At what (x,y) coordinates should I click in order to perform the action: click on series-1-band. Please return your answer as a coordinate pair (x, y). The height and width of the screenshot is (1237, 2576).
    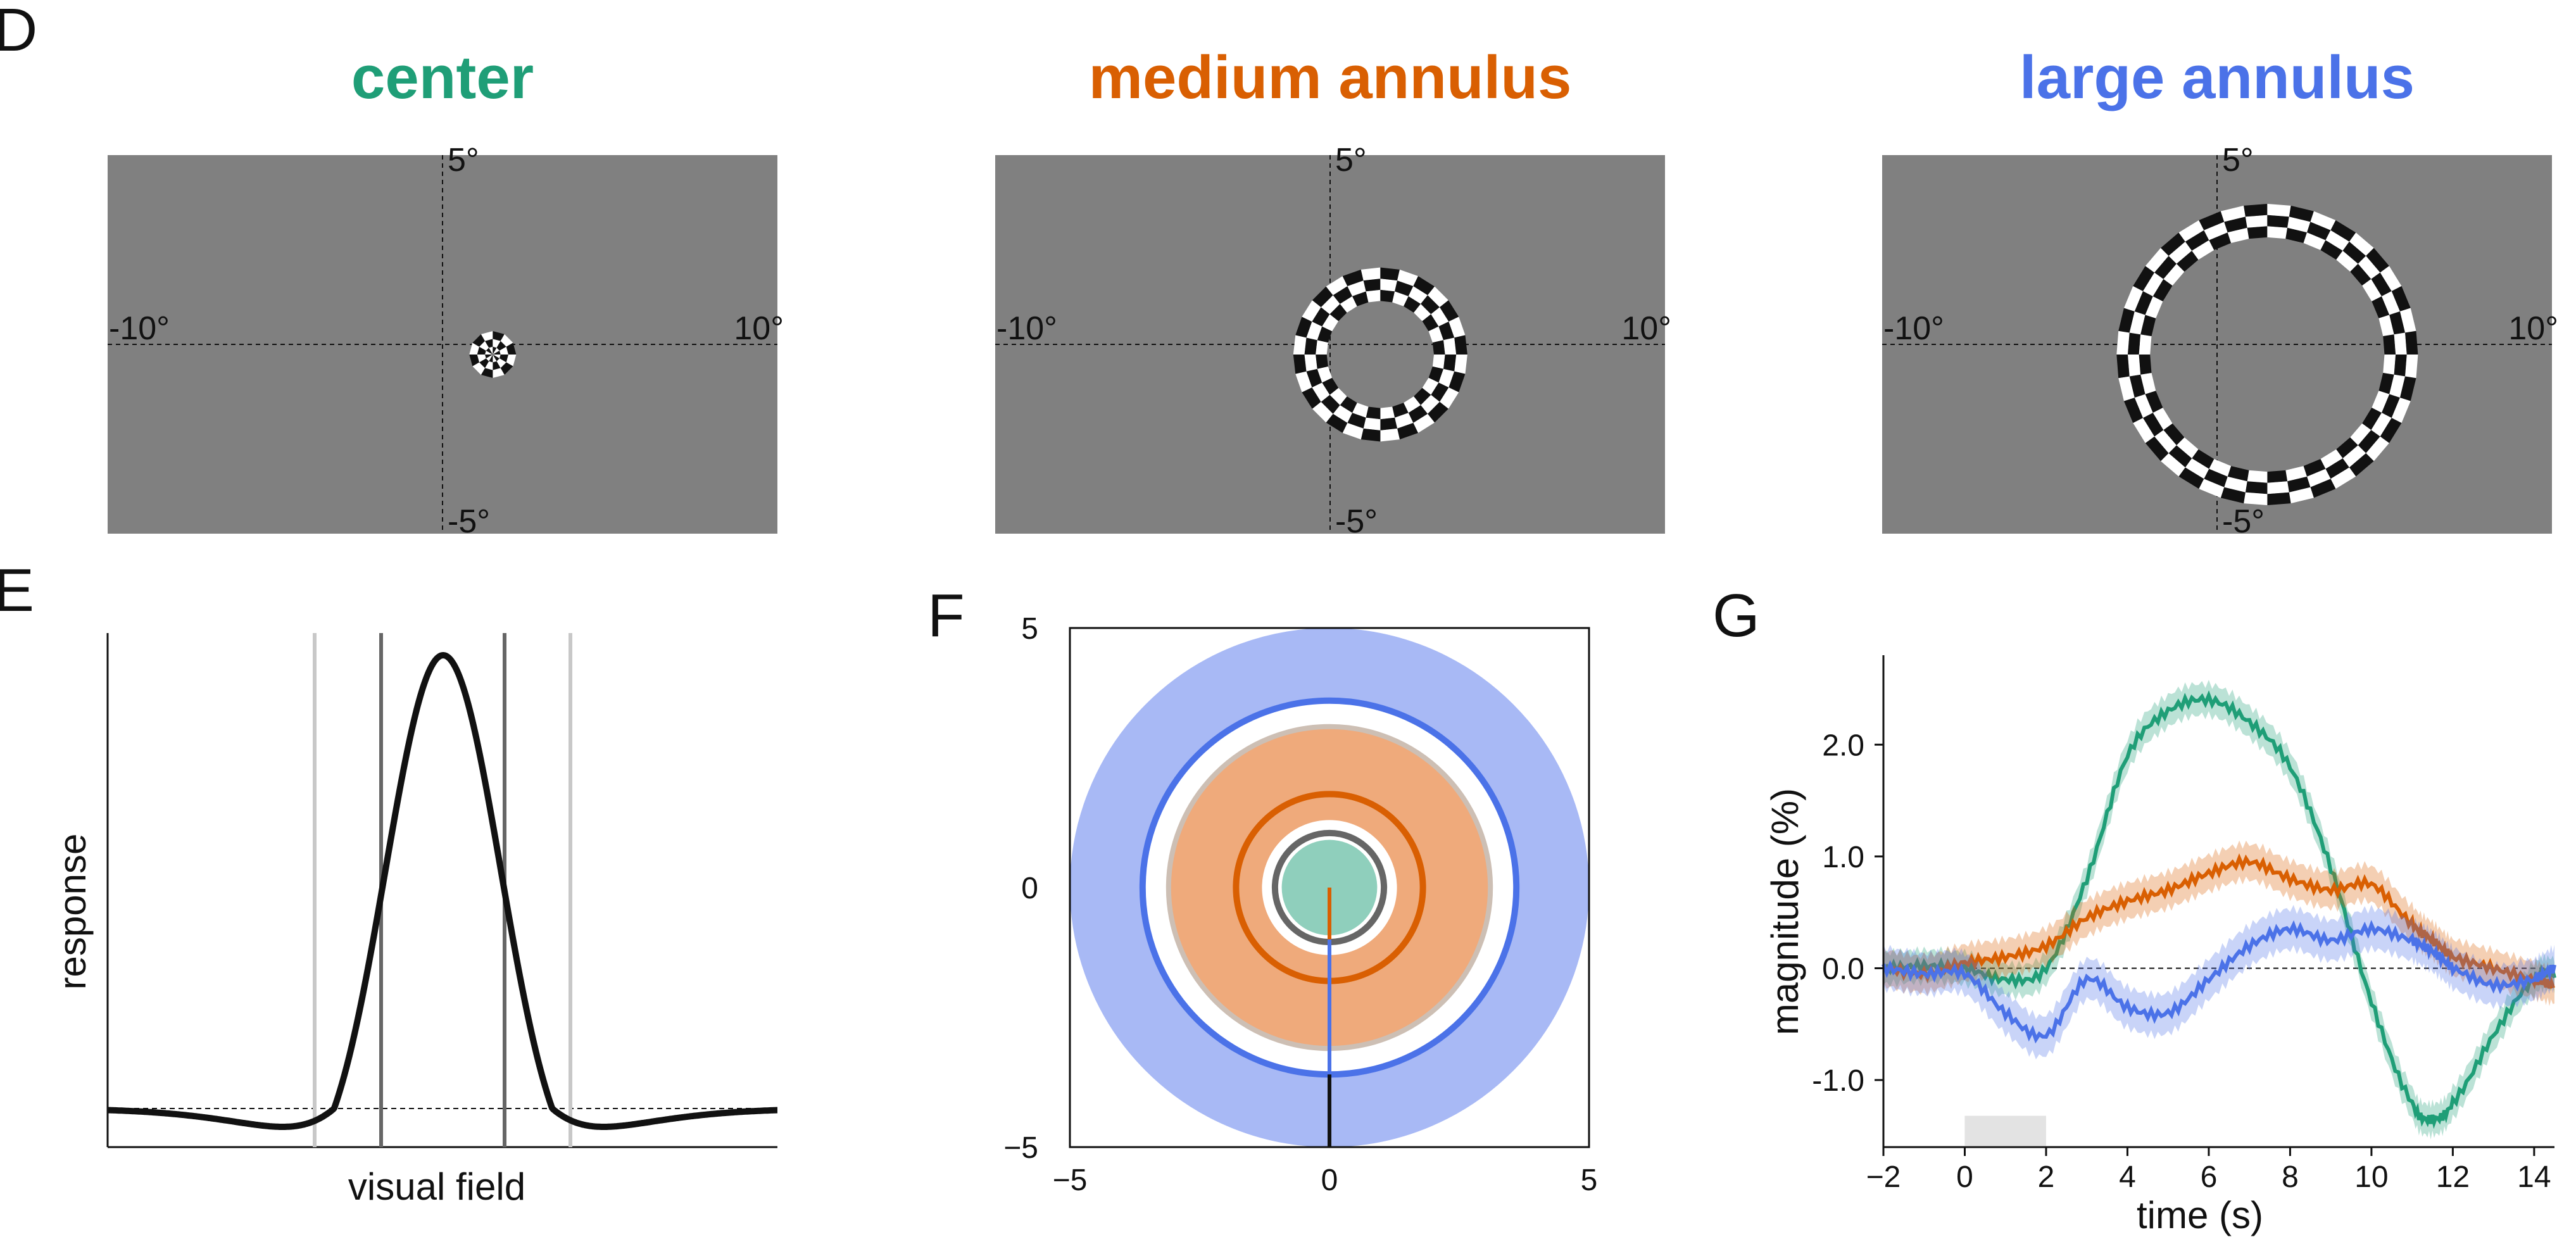
    Looking at the image, I should click on (2218, 924).